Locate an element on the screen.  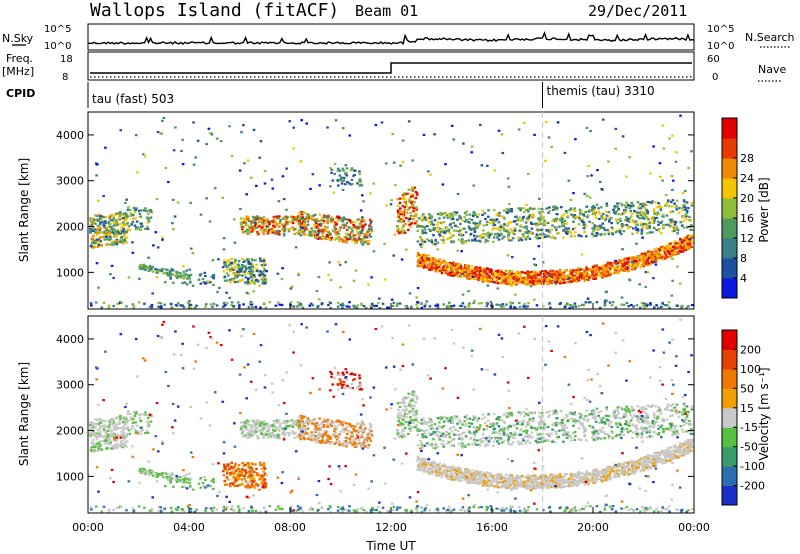
power-cell-2034 is located at coordinates (434, 268).